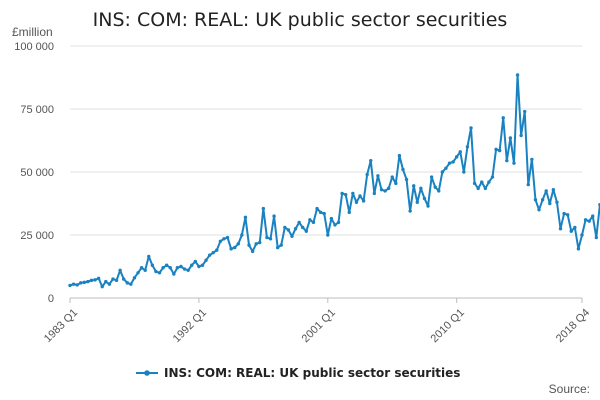 Image resolution: width=600 pixels, height=400 pixels. Describe the element at coordinates (569, 389) in the screenshot. I see `source-label: Source:` at that location.